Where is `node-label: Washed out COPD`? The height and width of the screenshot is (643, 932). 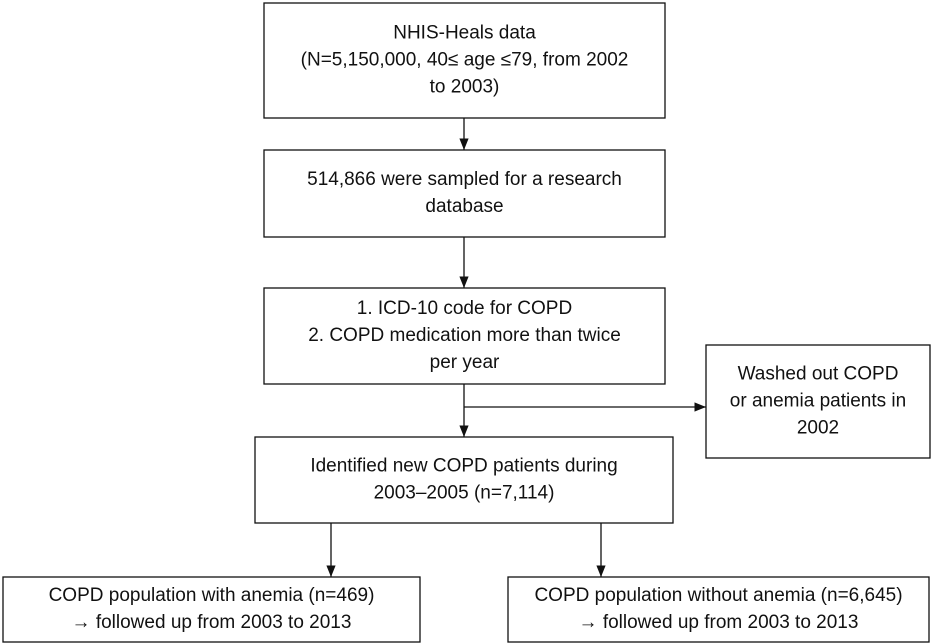 node-label: Washed out COPD is located at coordinates (818, 374).